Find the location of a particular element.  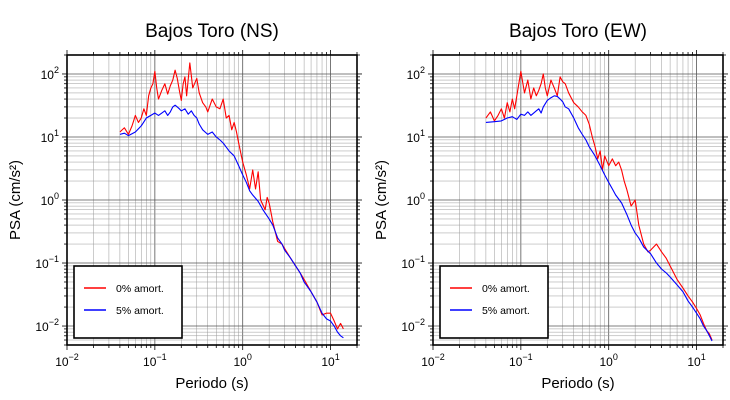

chart-title: Bajos Toro (NS) is located at coordinates (212, 31).